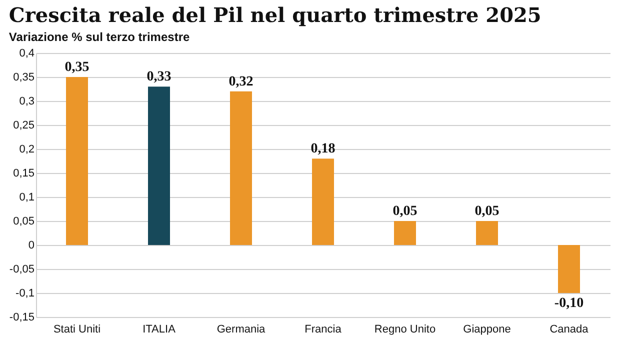 Image resolution: width=620 pixels, height=340 pixels. Describe the element at coordinates (26, 54) in the screenshot. I see `y-tick-label: 0,4` at that location.